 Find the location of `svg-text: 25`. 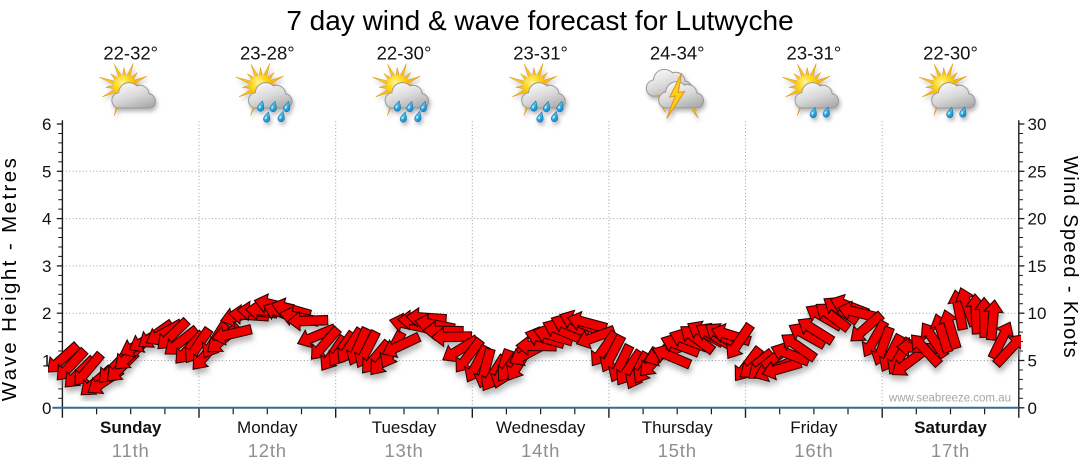

svg-text: 25 is located at coordinates (1037, 171).